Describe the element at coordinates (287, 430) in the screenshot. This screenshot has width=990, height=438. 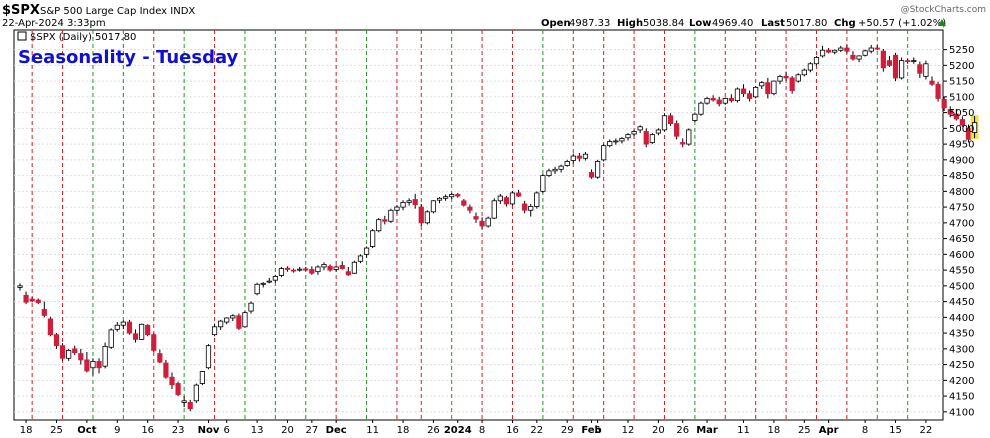
I see `x-tick-label: 20` at that location.